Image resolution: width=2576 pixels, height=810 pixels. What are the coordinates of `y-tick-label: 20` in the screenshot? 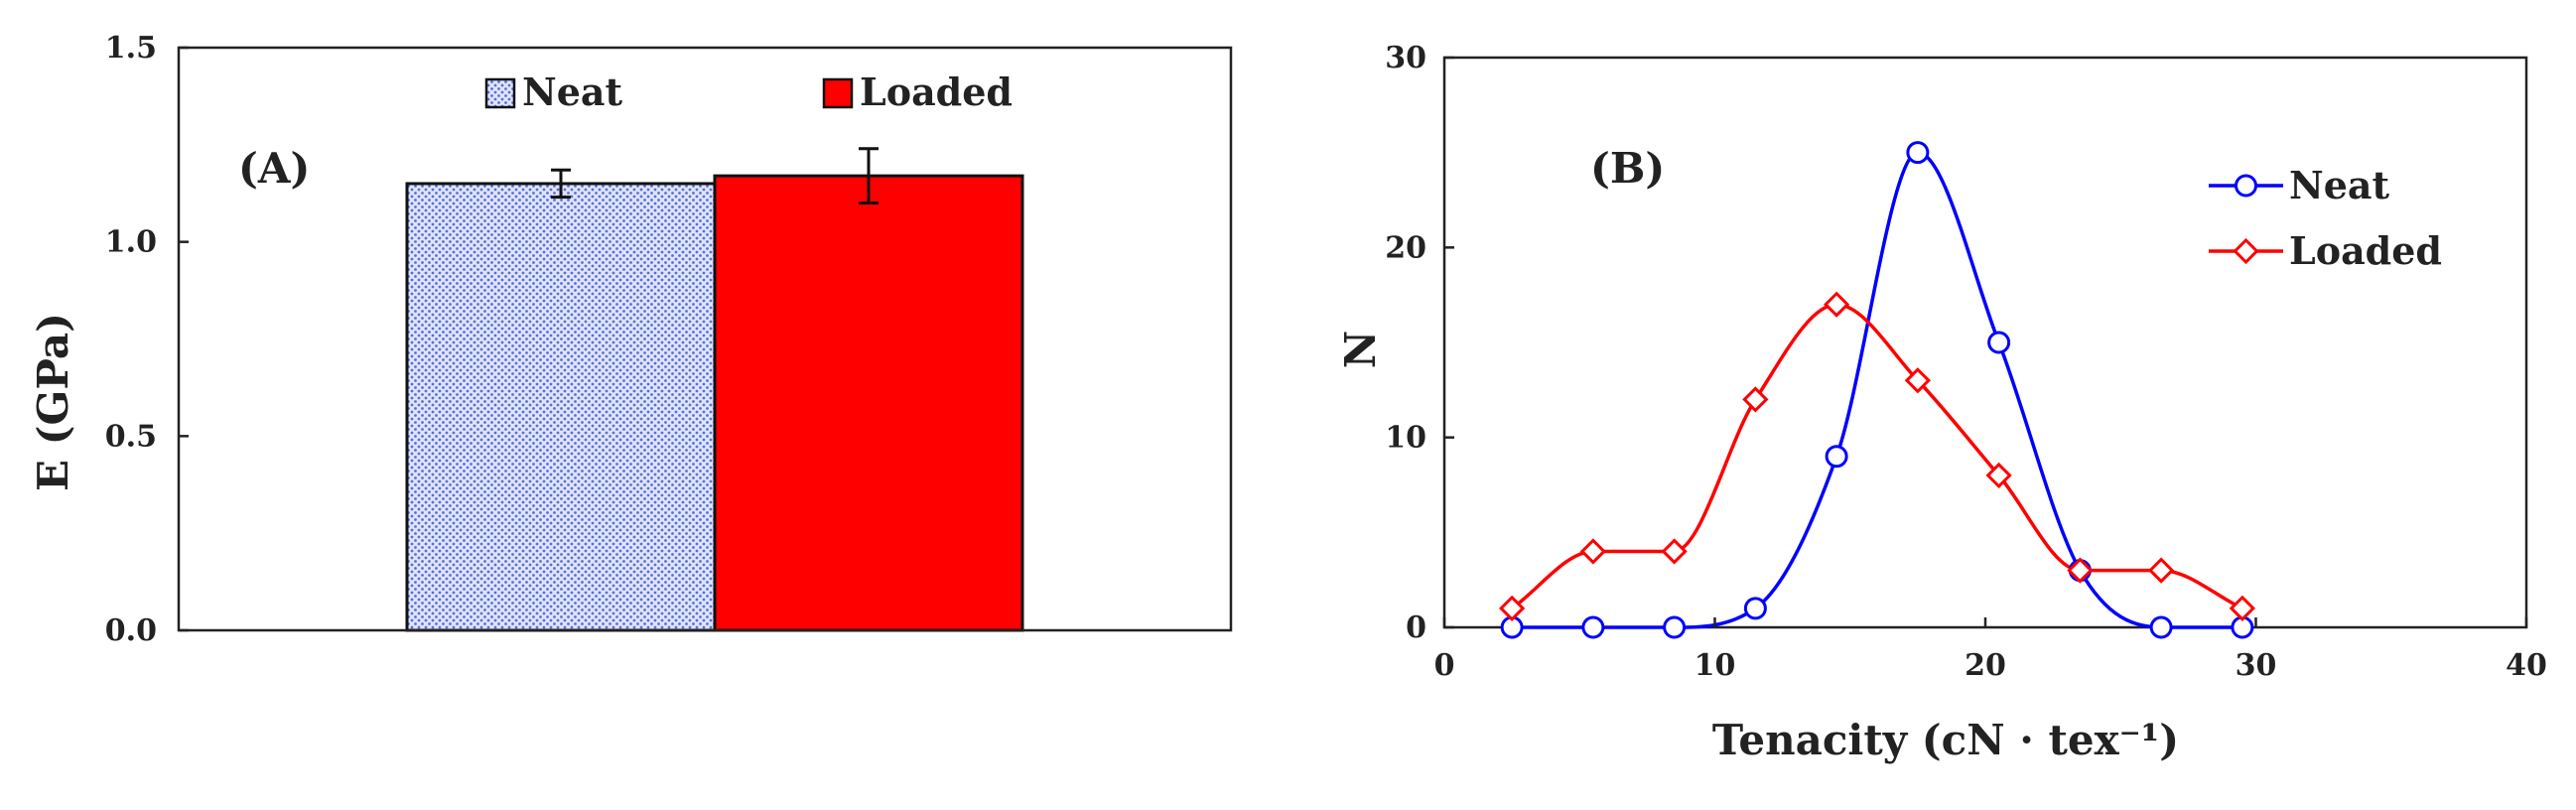 It's located at (1405, 247).